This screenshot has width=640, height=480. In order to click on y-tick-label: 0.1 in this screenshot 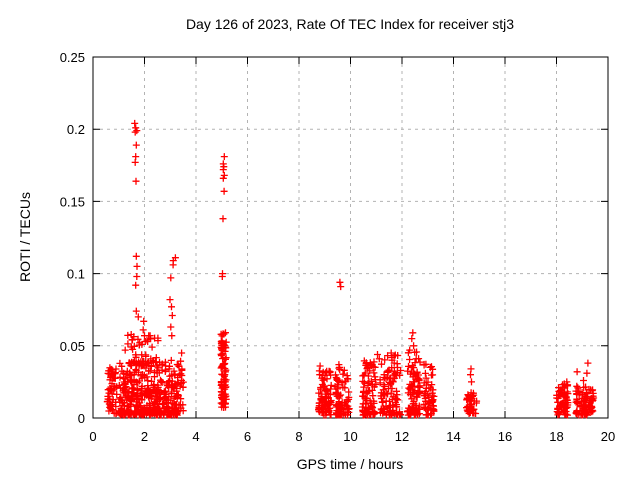, I will do `click(76, 274)`.